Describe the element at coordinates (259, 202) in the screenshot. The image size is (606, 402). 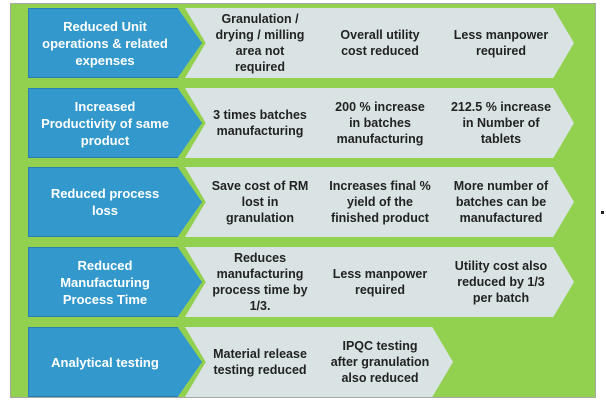
I see `chevron-step: Save cost of RM lost in granulation` at that location.